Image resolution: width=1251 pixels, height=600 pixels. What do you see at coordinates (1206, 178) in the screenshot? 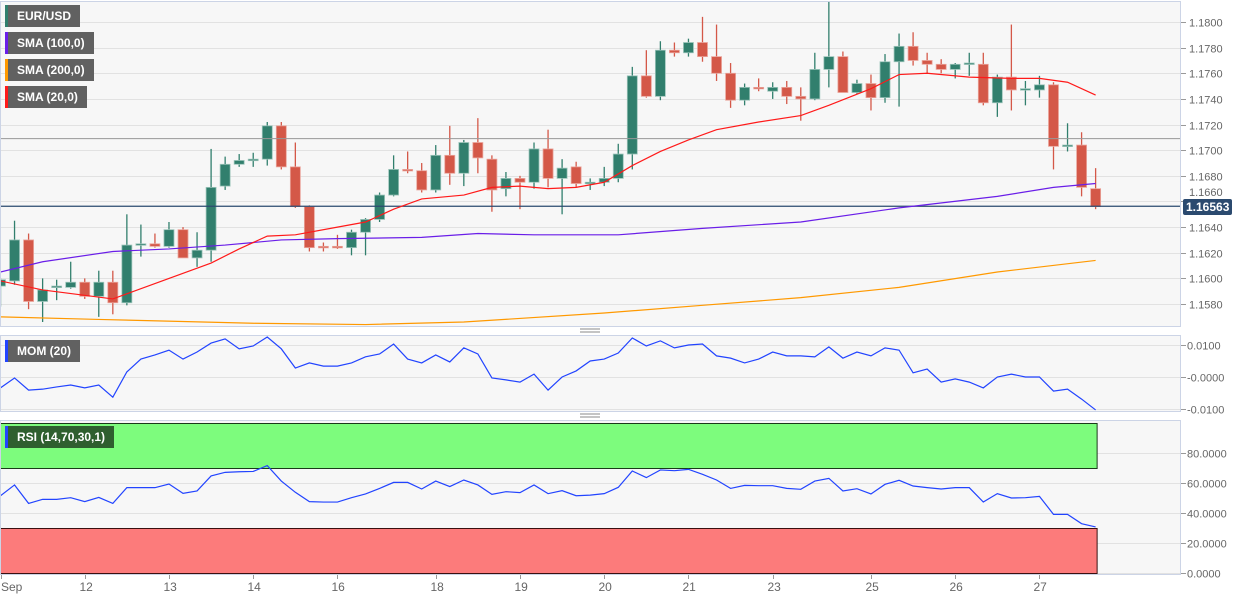
I see `price-tick-label: 1.1680` at bounding box center [1206, 178].